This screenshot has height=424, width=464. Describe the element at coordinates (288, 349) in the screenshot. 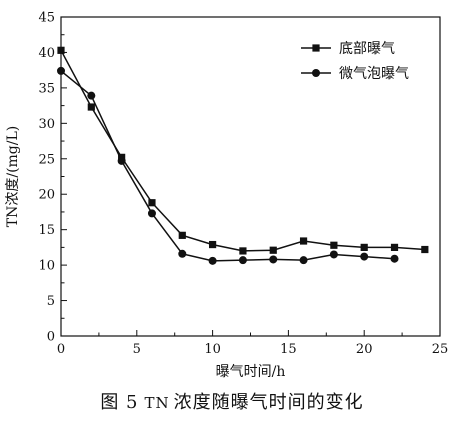

I see `x-tick-label: 15` at that location.